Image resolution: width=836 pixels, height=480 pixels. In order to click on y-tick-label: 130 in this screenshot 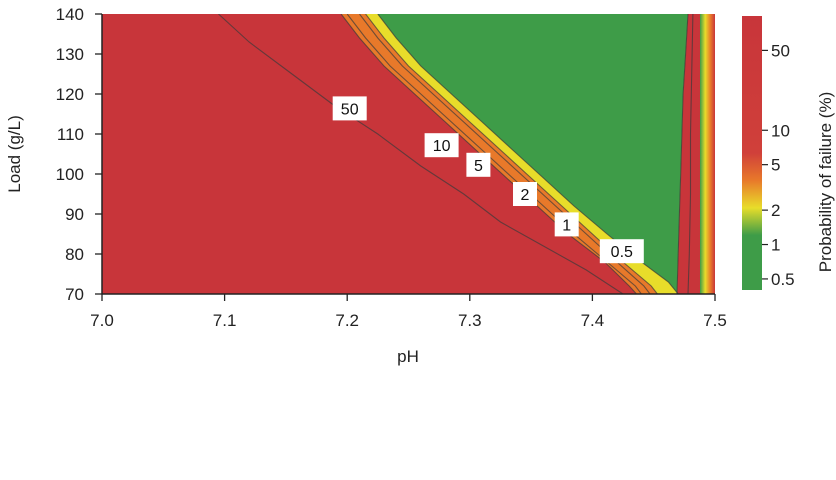, I will do `click(70, 54)`.